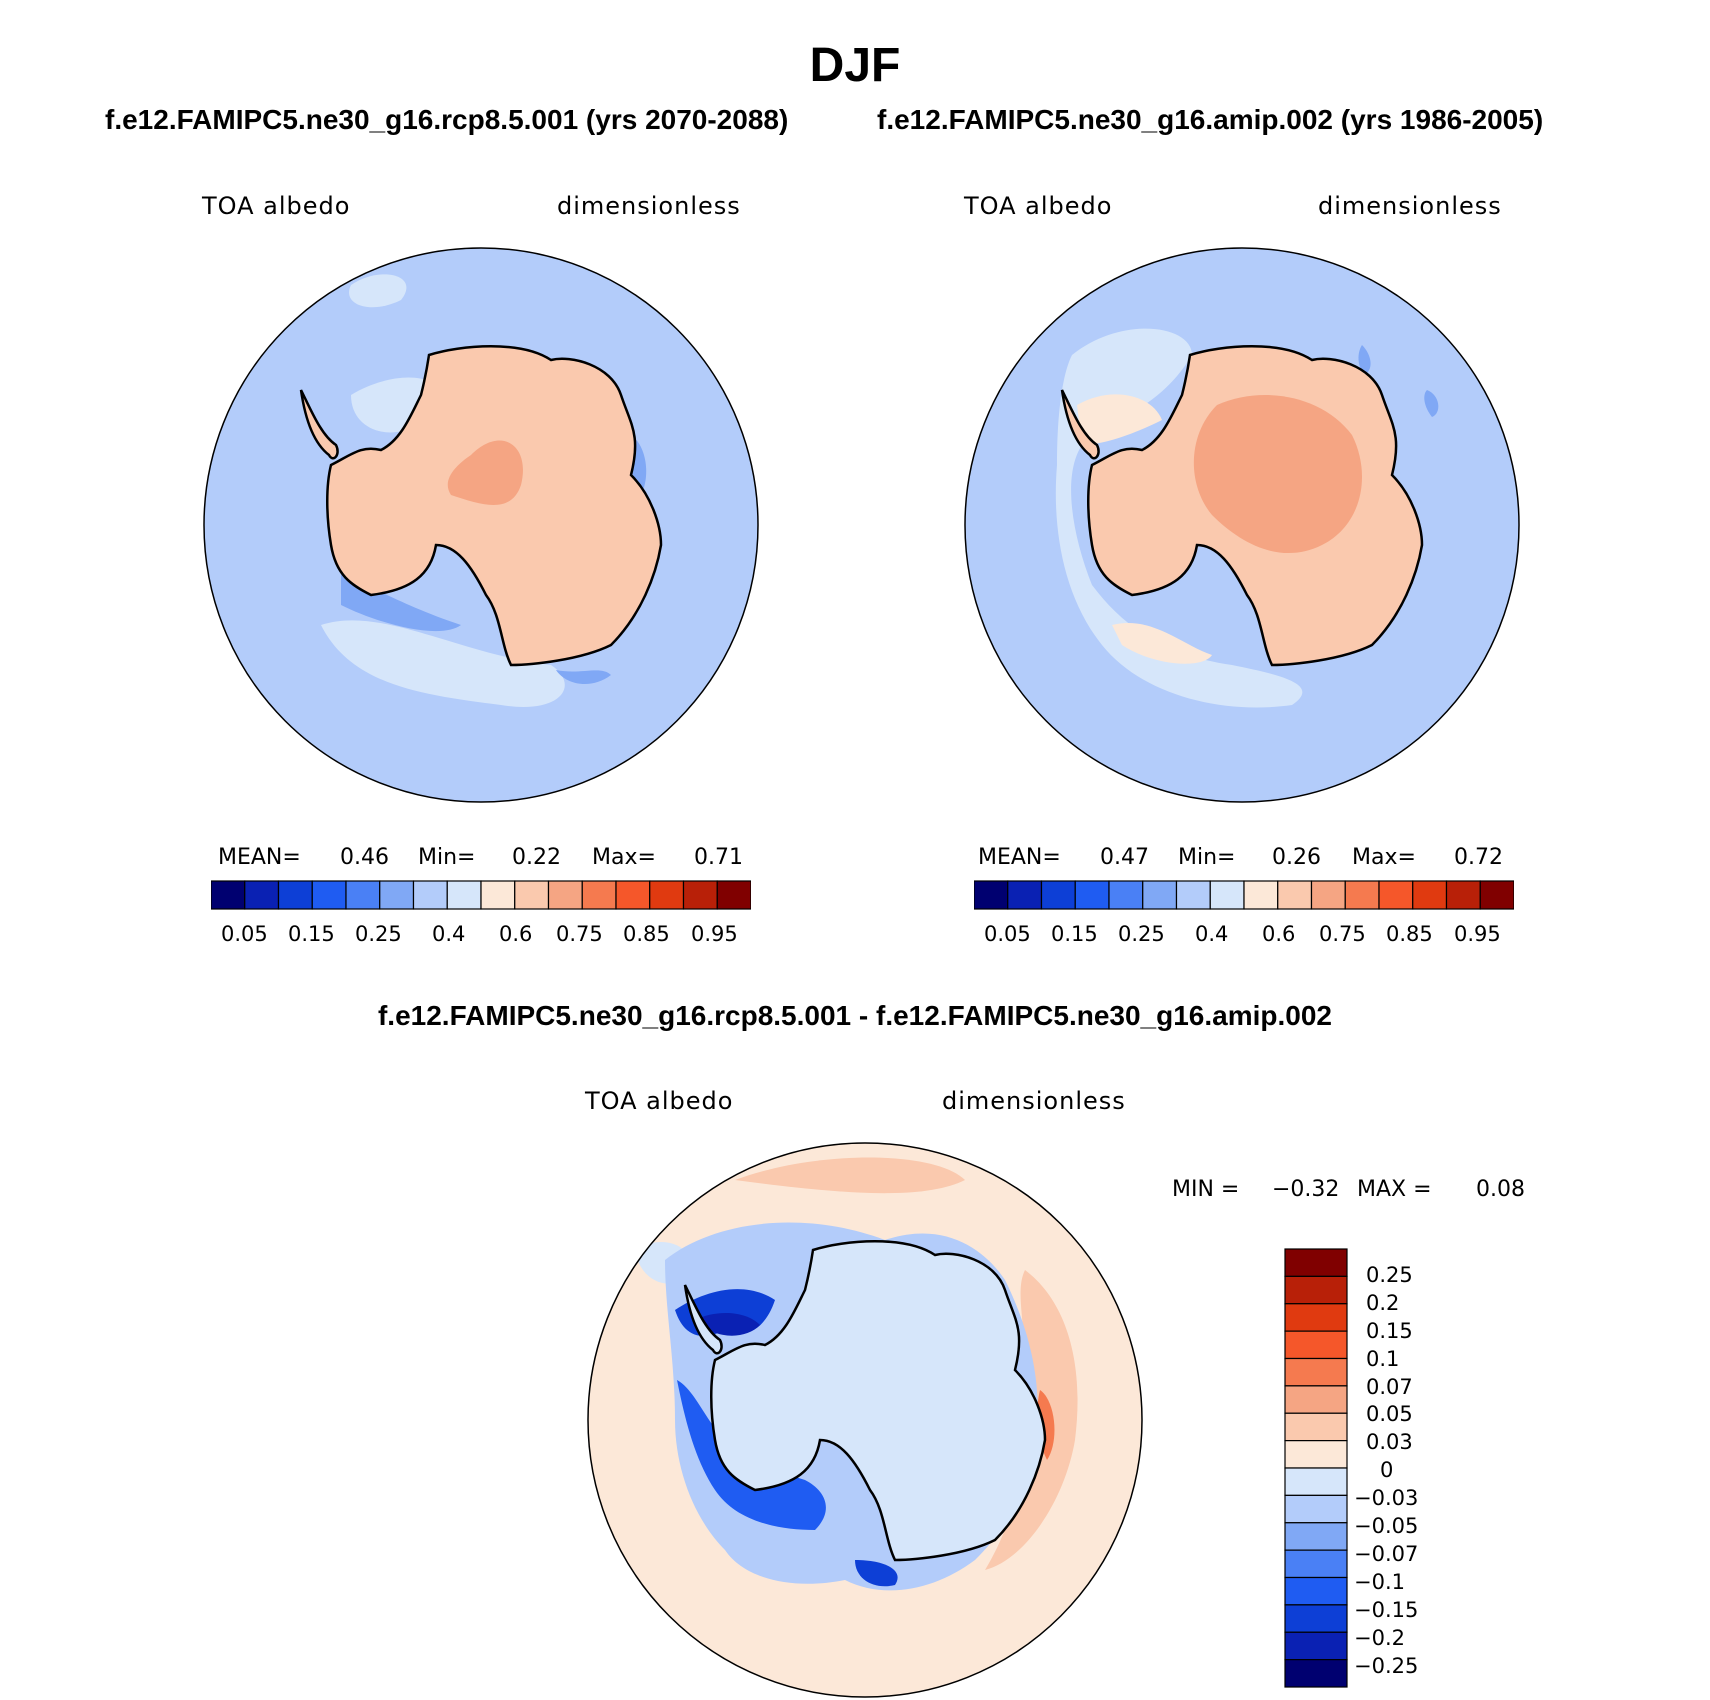  Describe the element at coordinates (1206, 1189) in the screenshot. I see `diff-min-label: MIN =` at that location.